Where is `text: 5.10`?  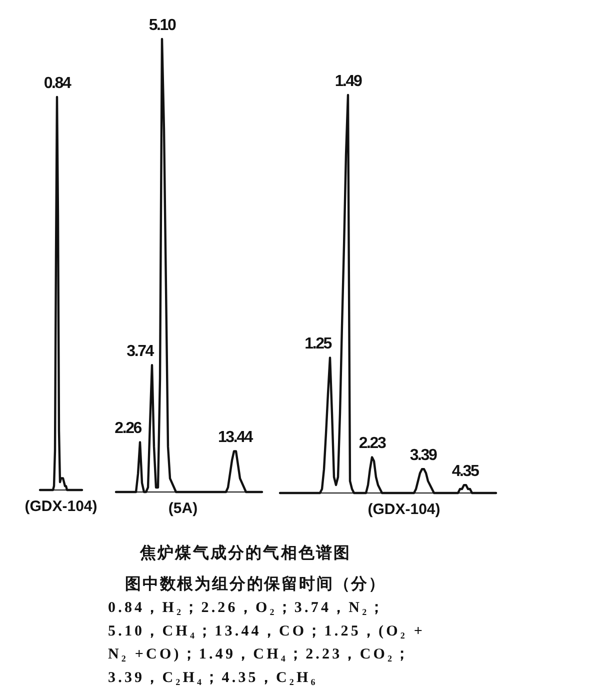 text: 5.10 is located at coordinates (162, 25).